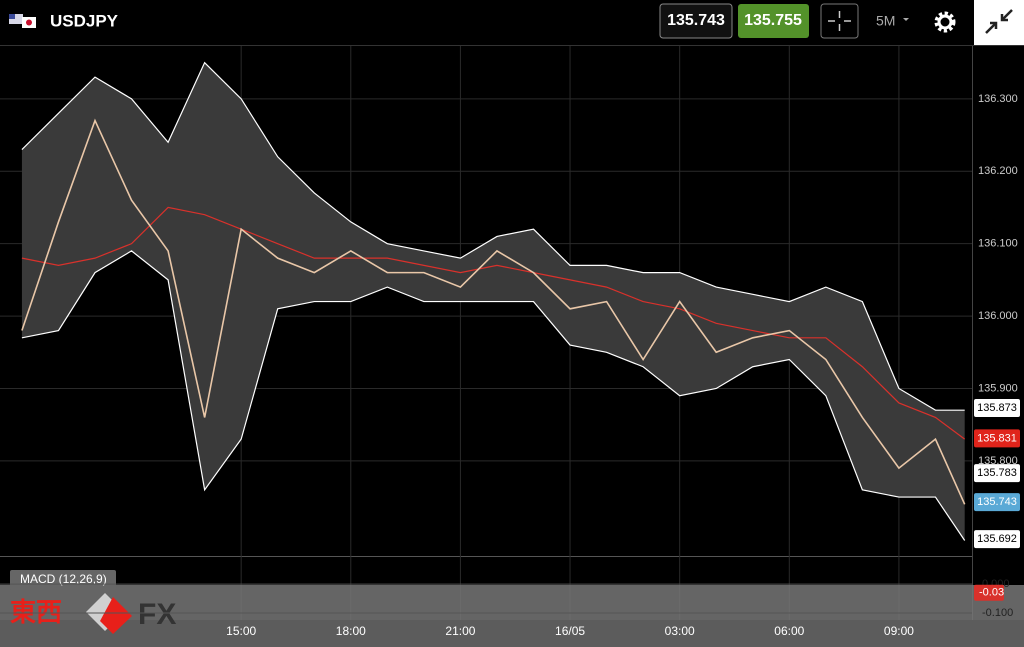  What do you see at coordinates (351, 631) in the screenshot?
I see `x-tick-label: 18:00` at bounding box center [351, 631].